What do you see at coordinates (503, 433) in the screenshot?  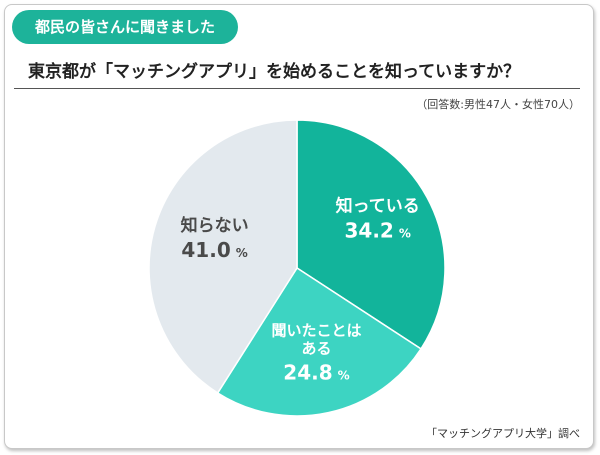 I see `source-credit: 「マッチングアプリ大学」調べ` at bounding box center [503, 433].